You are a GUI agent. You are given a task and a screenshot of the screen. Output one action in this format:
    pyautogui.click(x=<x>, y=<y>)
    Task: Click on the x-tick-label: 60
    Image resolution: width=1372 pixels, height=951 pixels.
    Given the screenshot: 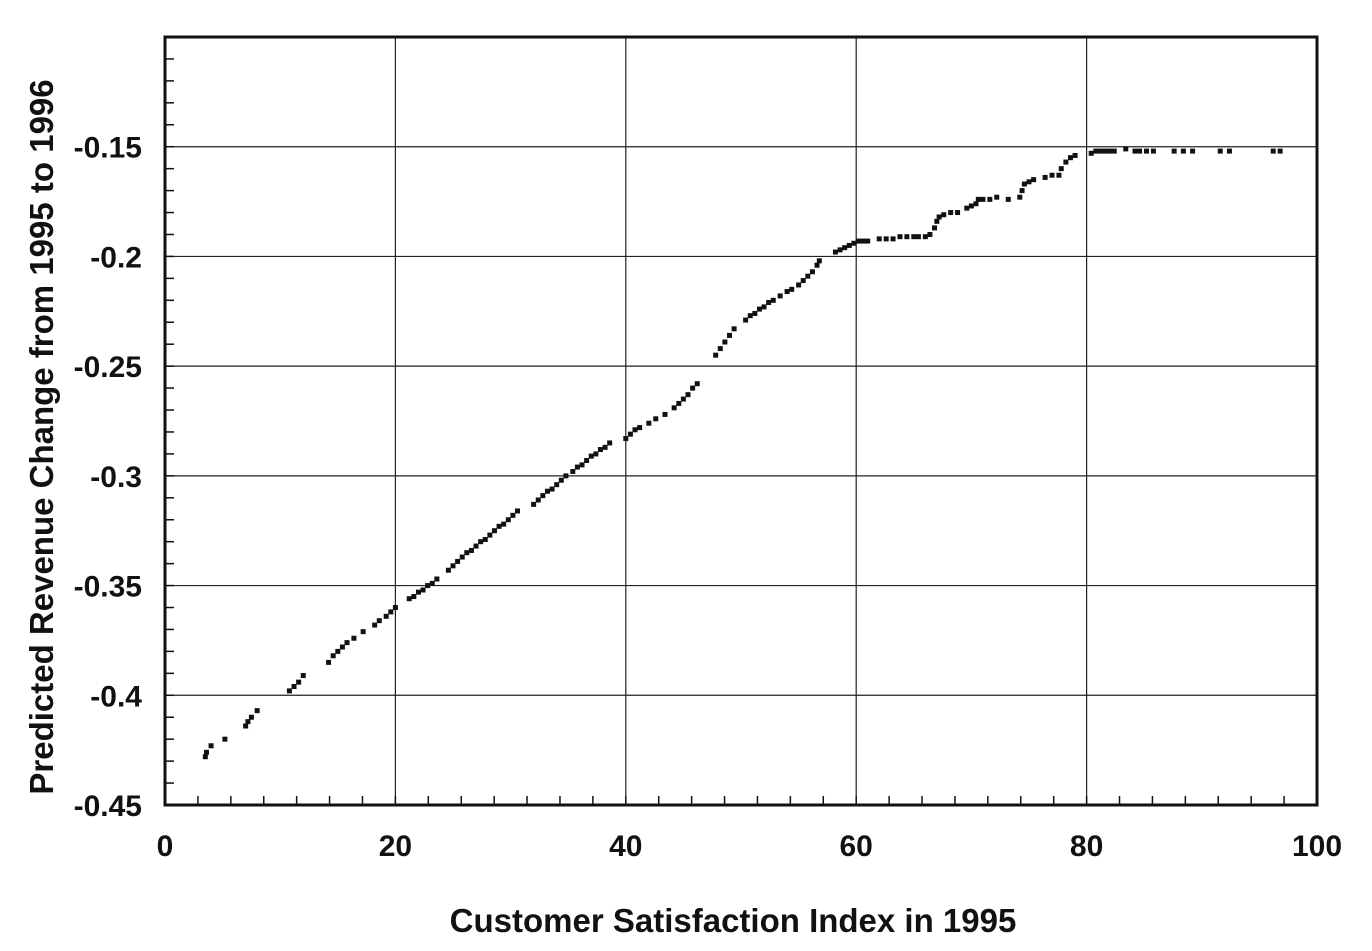 What is the action you would take?
    pyautogui.click(x=856, y=846)
    